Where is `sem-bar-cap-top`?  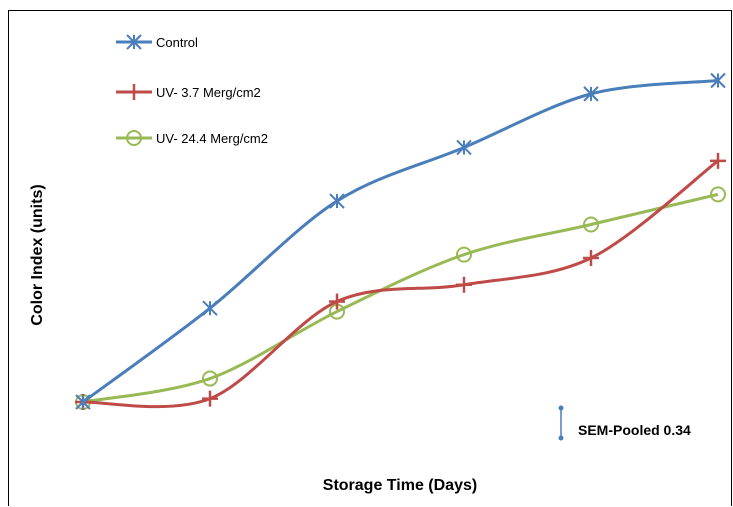
sem-bar-cap-top is located at coordinates (561, 408).